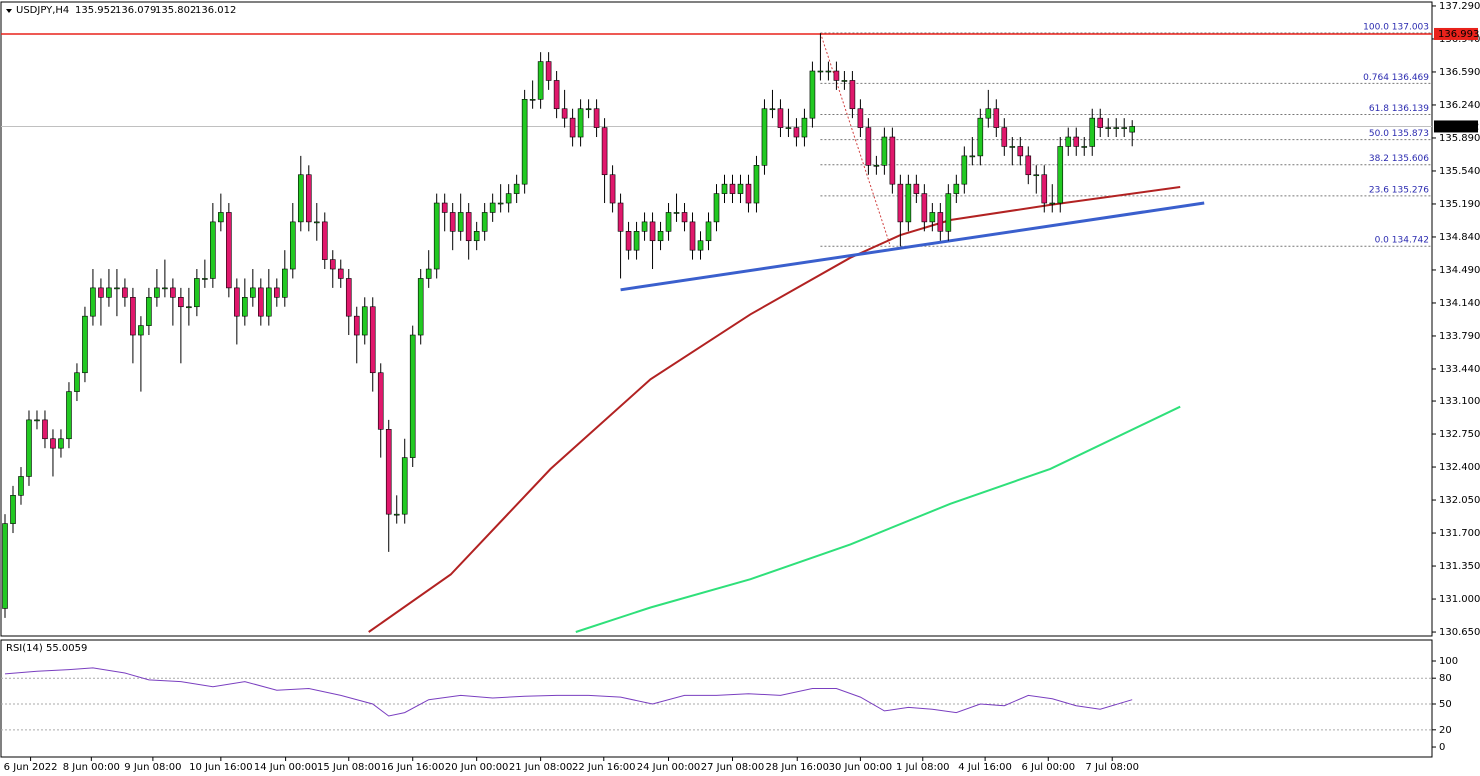 The height and width of the screenshot is (776, 1480). I want to click on fib-label: 23.6 135.276, so click(1399, 190).